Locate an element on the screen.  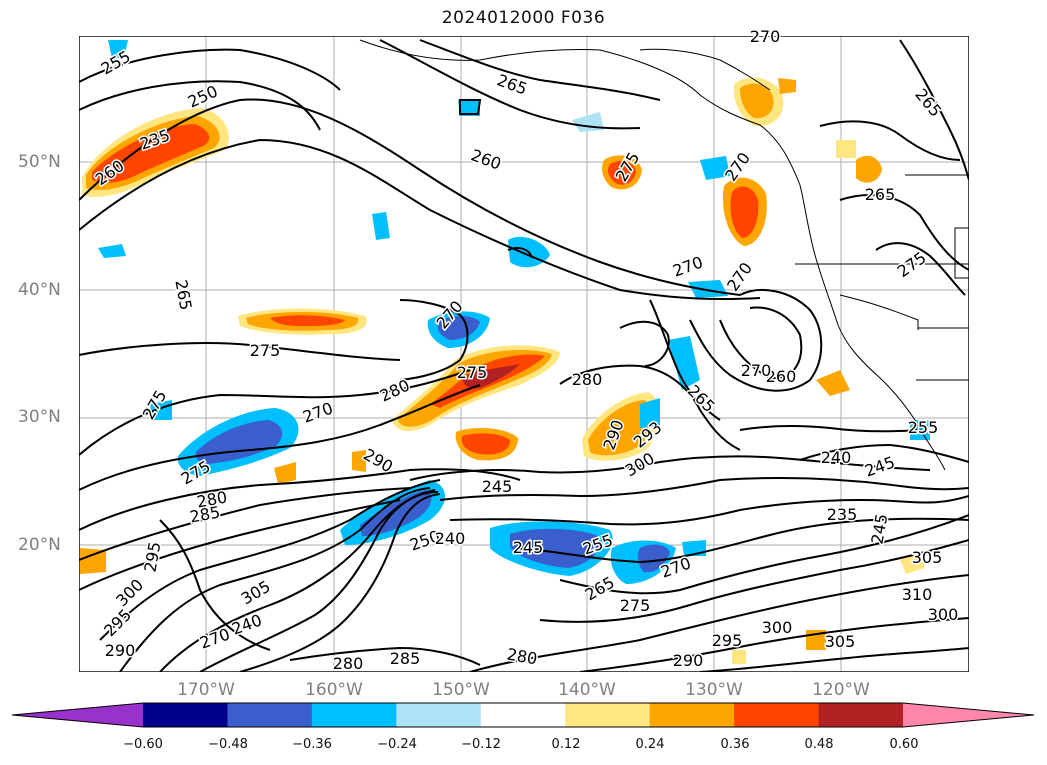
lat-label-30n: 30°N is located at coordinates (39, 417).